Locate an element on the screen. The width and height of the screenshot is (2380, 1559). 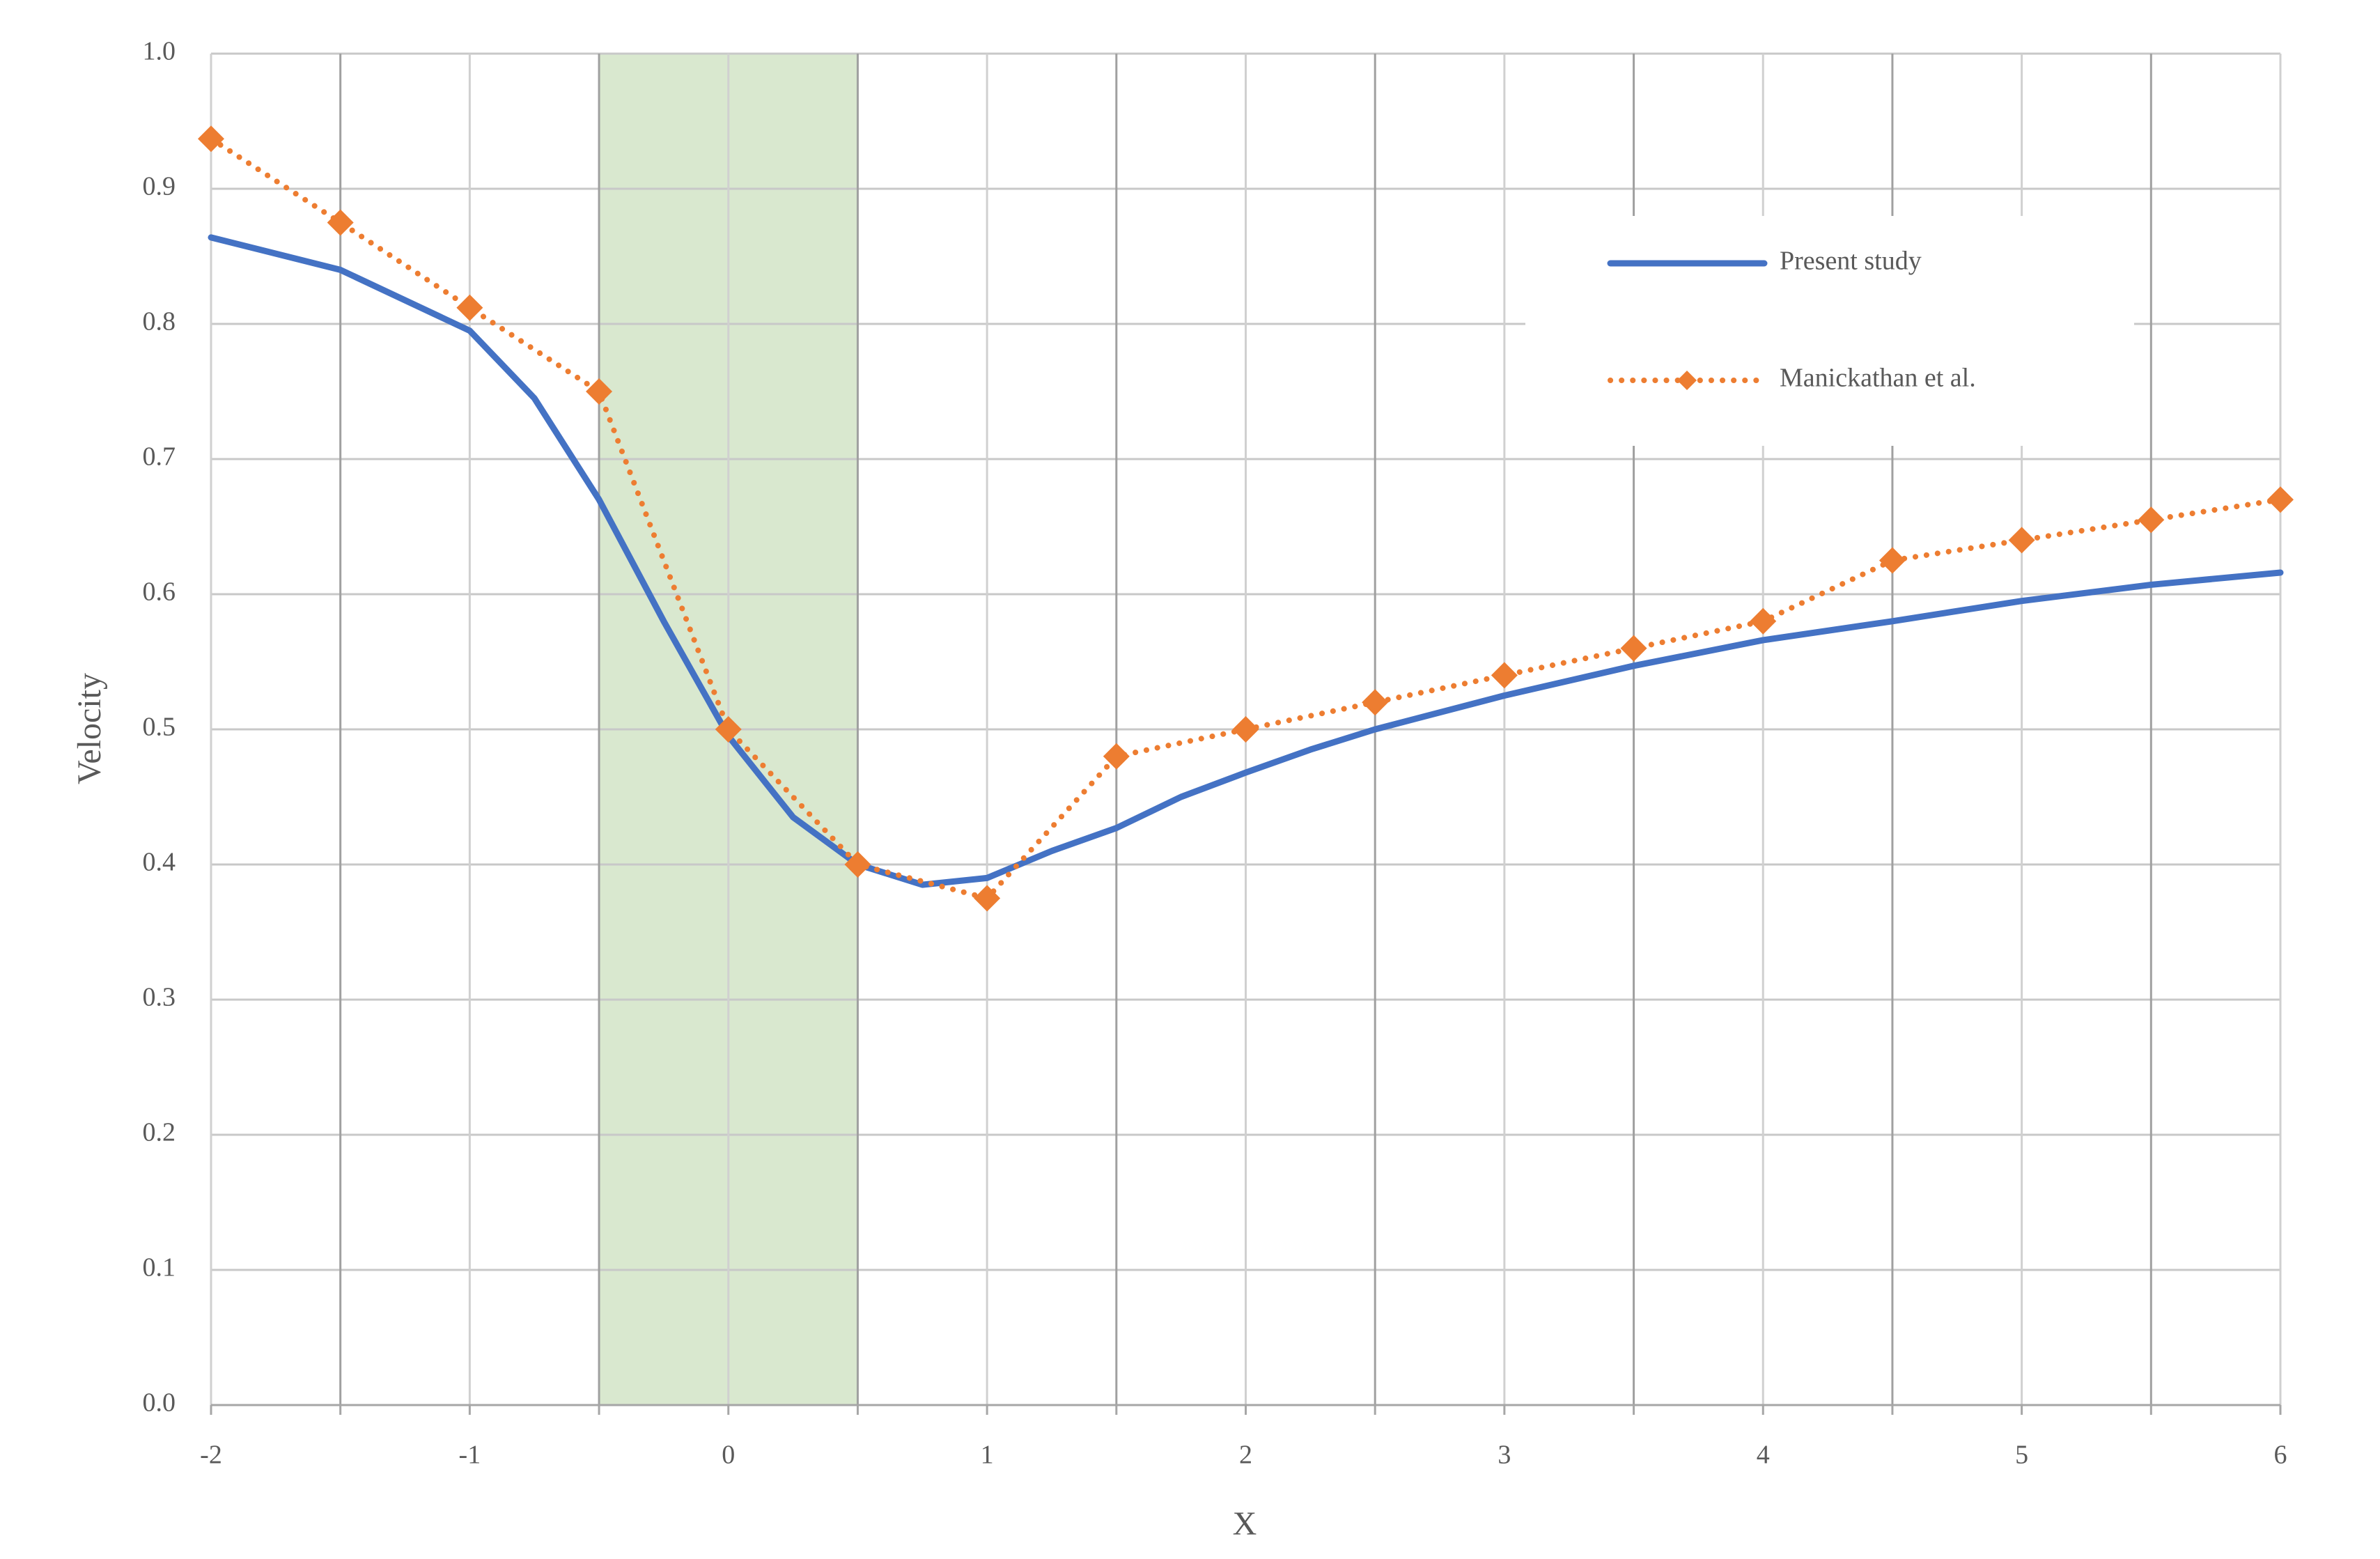
legend: Present study Manickathan et al. is located at coordinates (1829, 331).